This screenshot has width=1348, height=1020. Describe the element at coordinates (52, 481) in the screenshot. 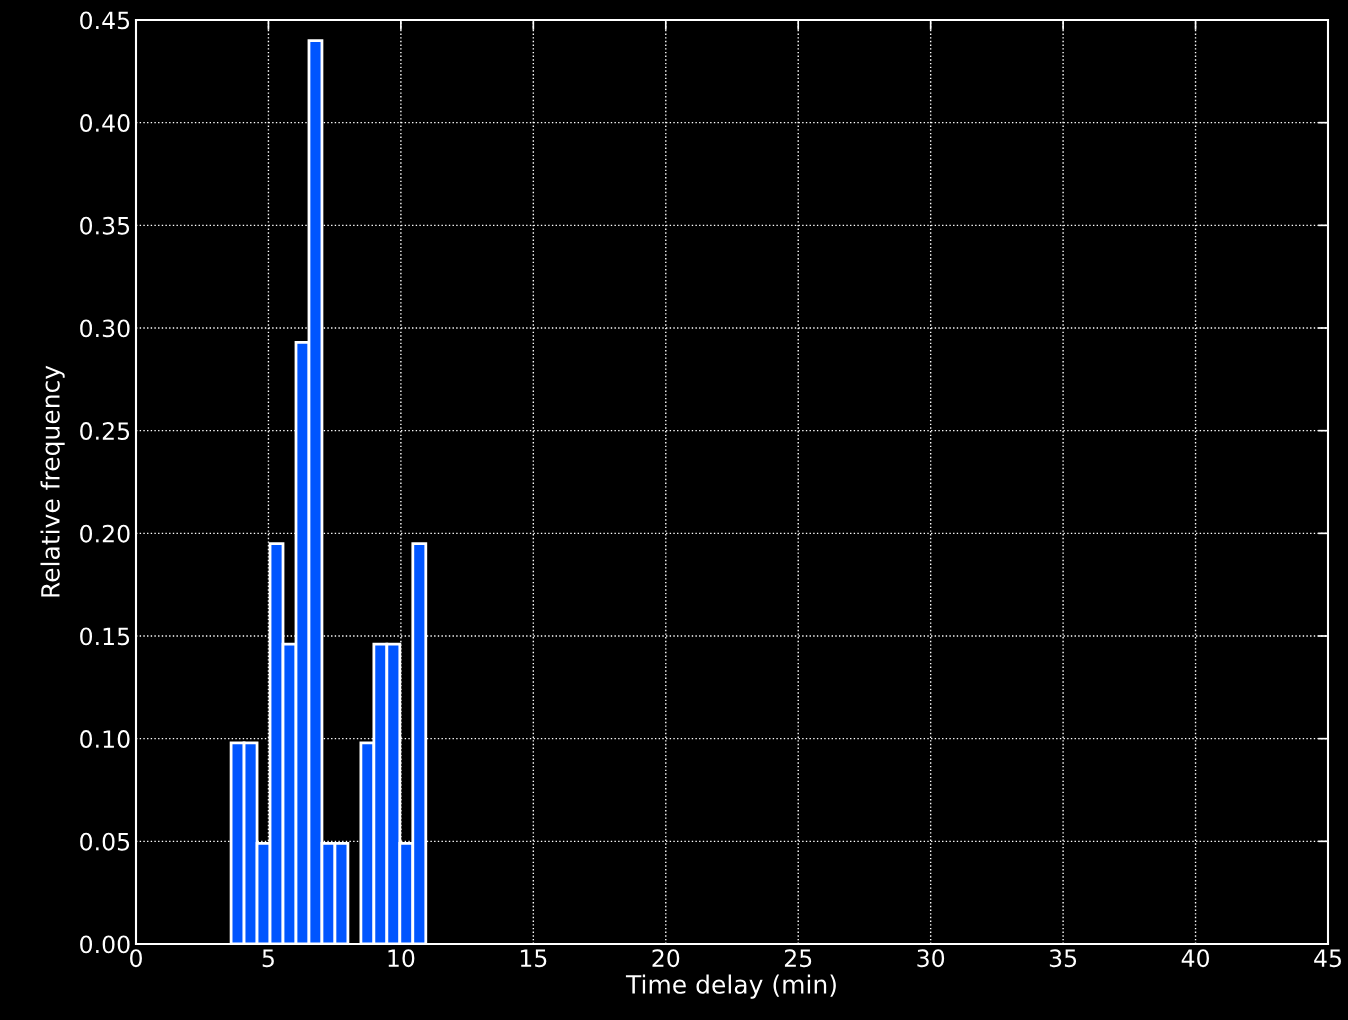

I see `y-axis-title: Relative frequency` at that location.